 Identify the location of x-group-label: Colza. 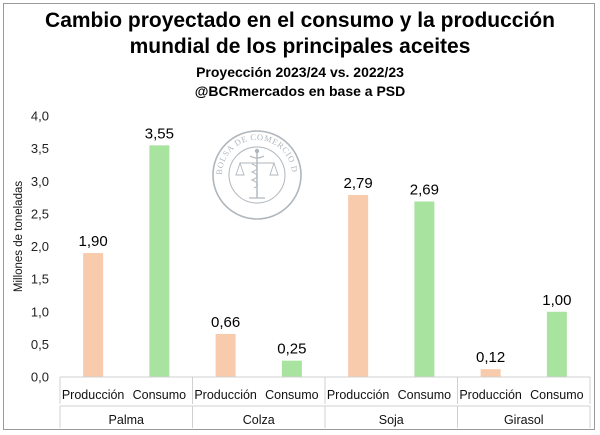
(259, 420).